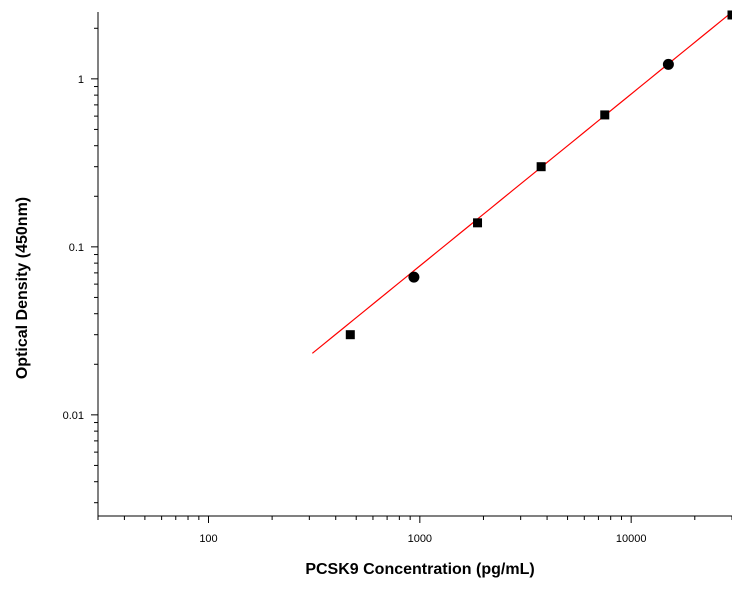 This screenshot has height=589, width=732. Describe the element at coordinates (80, 265) in the screenshot. I see `y-axis-ticks: 0.01 0.1 1` at that location.